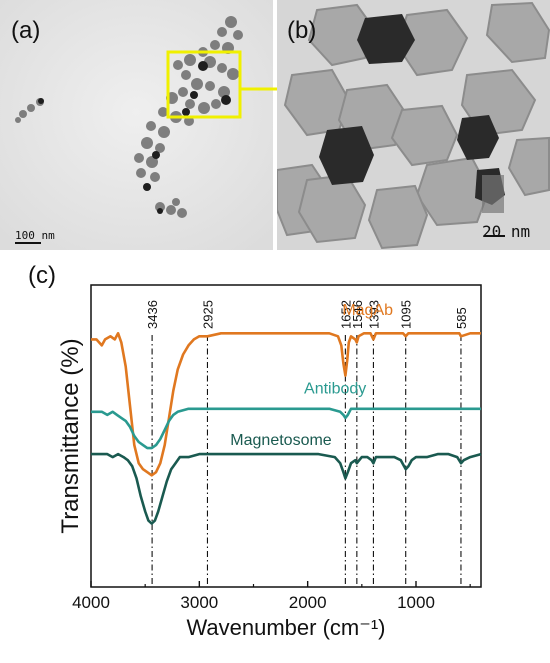 The image size is (550, 663). Describe the element at coordinates (406, 314) in the screenshot. I see `reference-label-1095: 1095` at that location.